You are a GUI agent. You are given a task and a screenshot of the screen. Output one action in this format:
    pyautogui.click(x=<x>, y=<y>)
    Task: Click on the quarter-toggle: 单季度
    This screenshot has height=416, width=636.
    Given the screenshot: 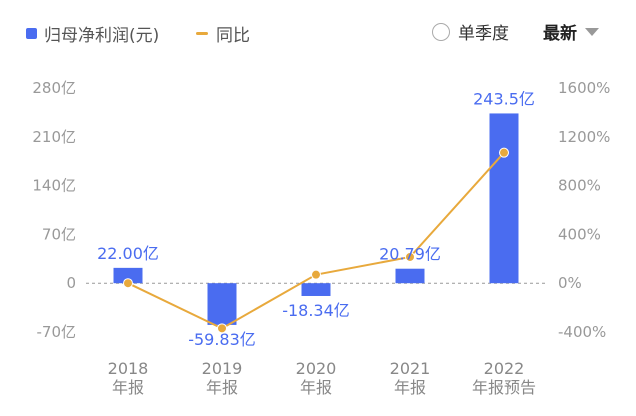 What is the action you would take?
    pyautogui.click(x=470, y=31)
    